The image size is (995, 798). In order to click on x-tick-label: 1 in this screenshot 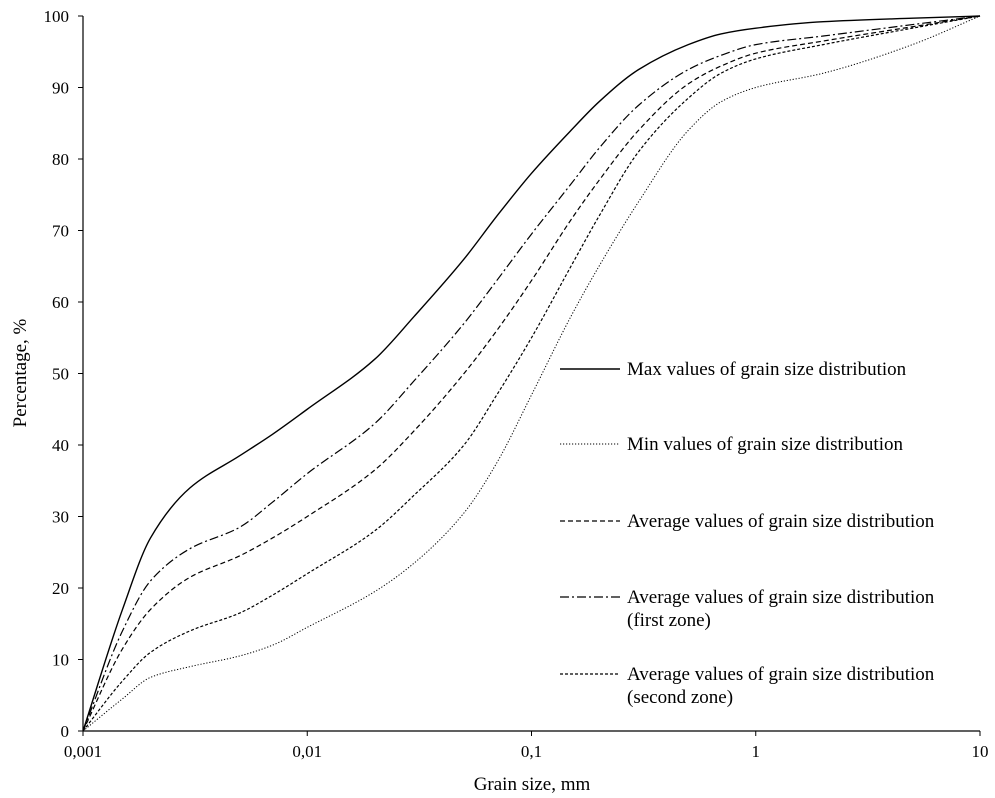, I will do `click(756, 751)`.